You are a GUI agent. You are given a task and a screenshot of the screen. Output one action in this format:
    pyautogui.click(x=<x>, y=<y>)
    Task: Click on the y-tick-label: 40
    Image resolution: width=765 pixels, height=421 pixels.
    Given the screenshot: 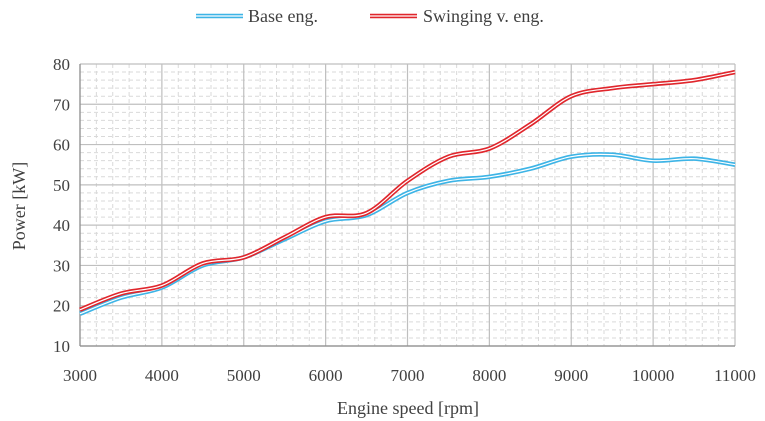 What is the action you would take?
    pyautogui.click(x=61, y=225)
    